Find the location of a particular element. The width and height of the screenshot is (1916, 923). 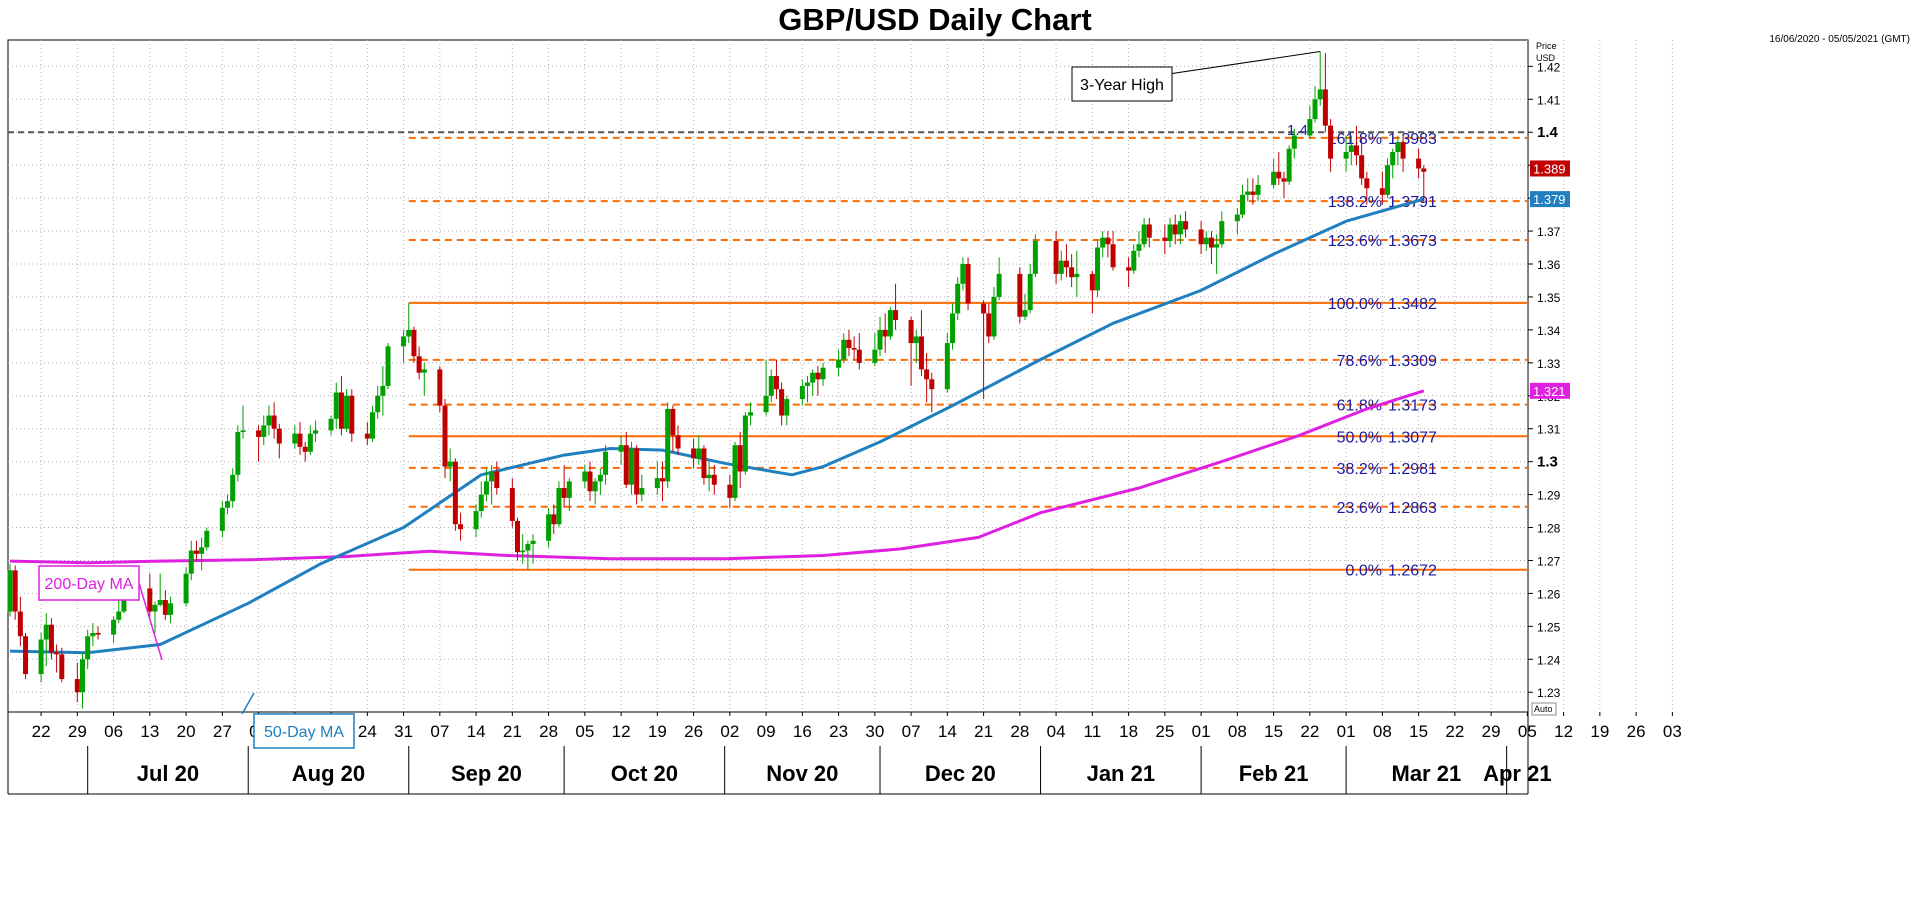

annotation-50-day-ma-leader is located at coordinates (248, 703).